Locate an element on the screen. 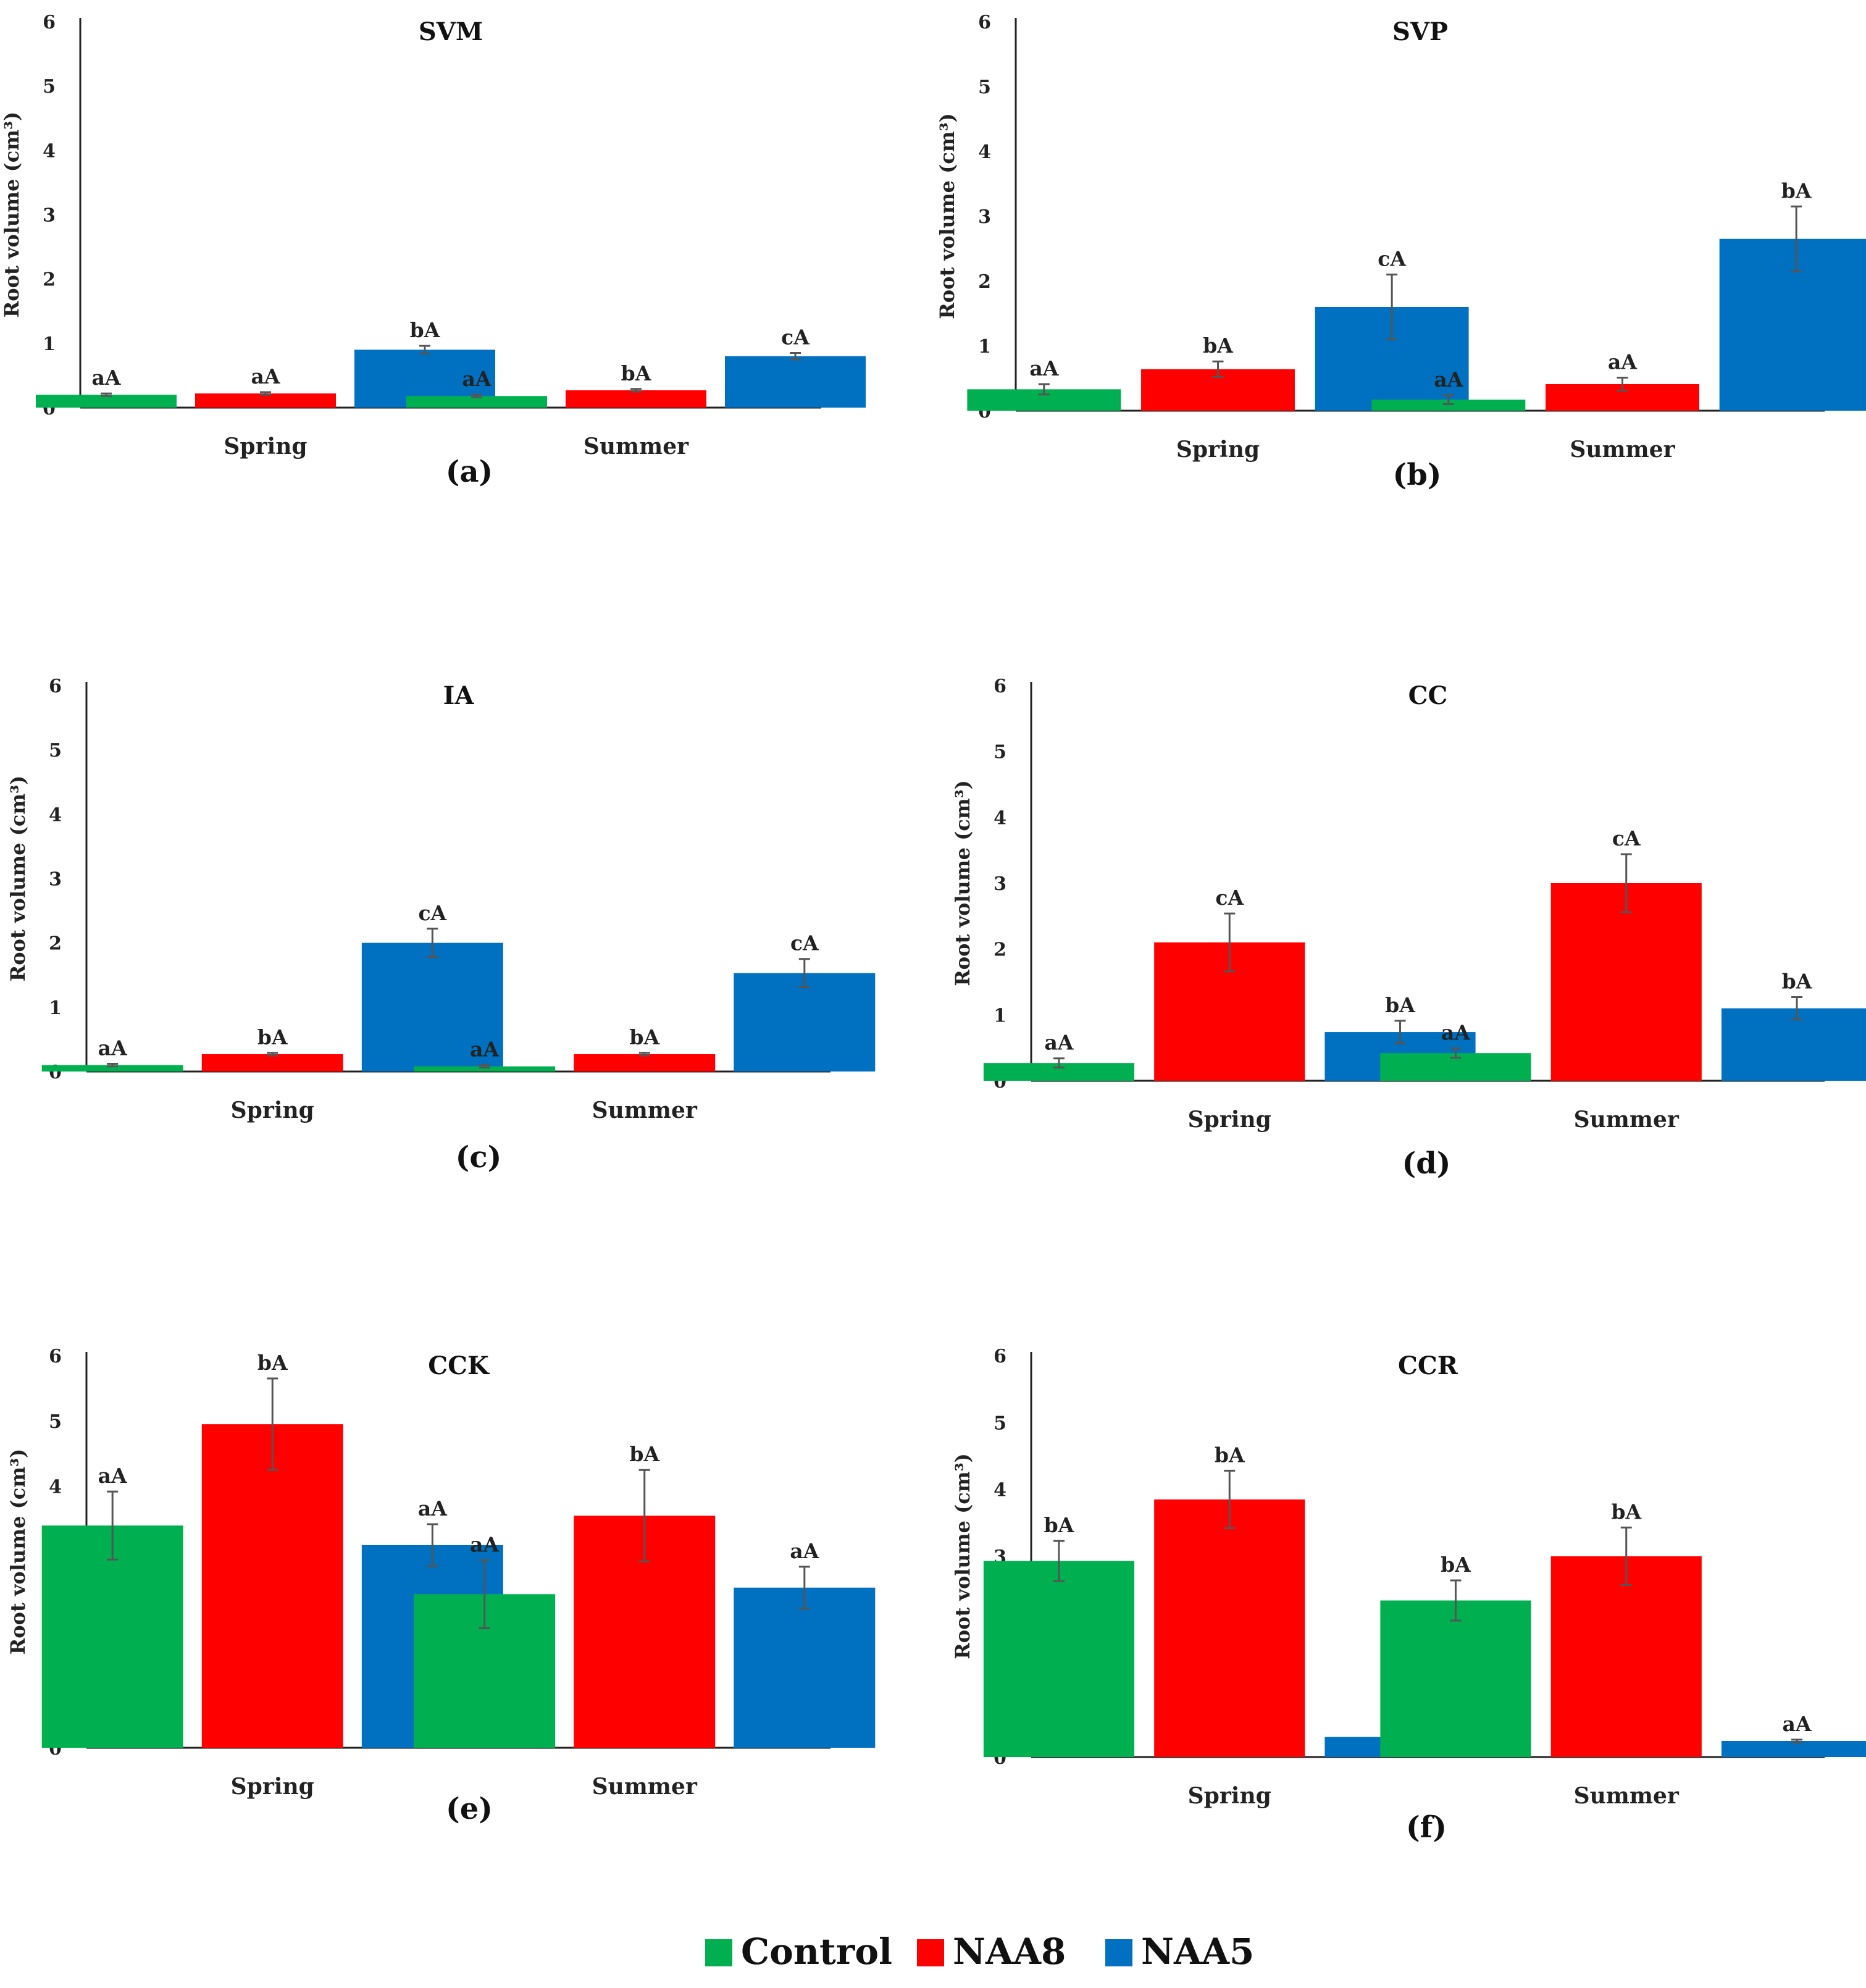  legend-label-control: Control is located at coordinates (816, 1952).